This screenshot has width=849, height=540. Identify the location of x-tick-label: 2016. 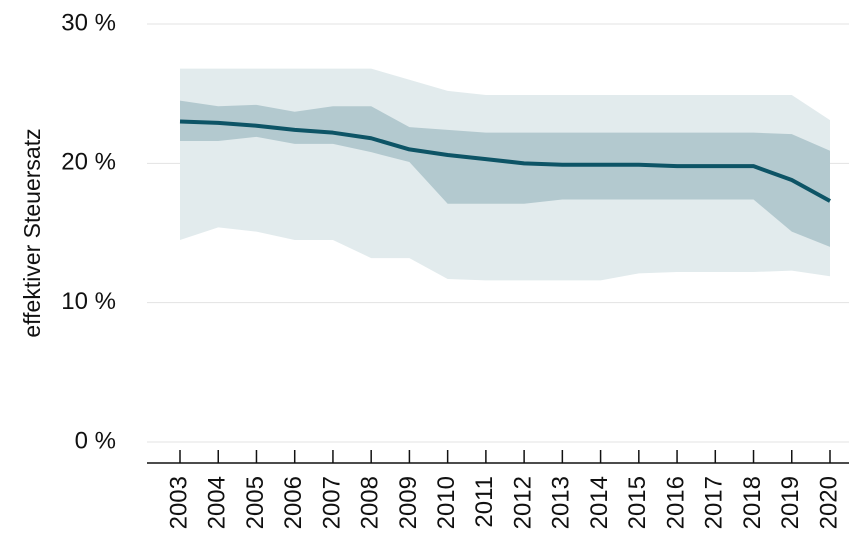
(675, 502).